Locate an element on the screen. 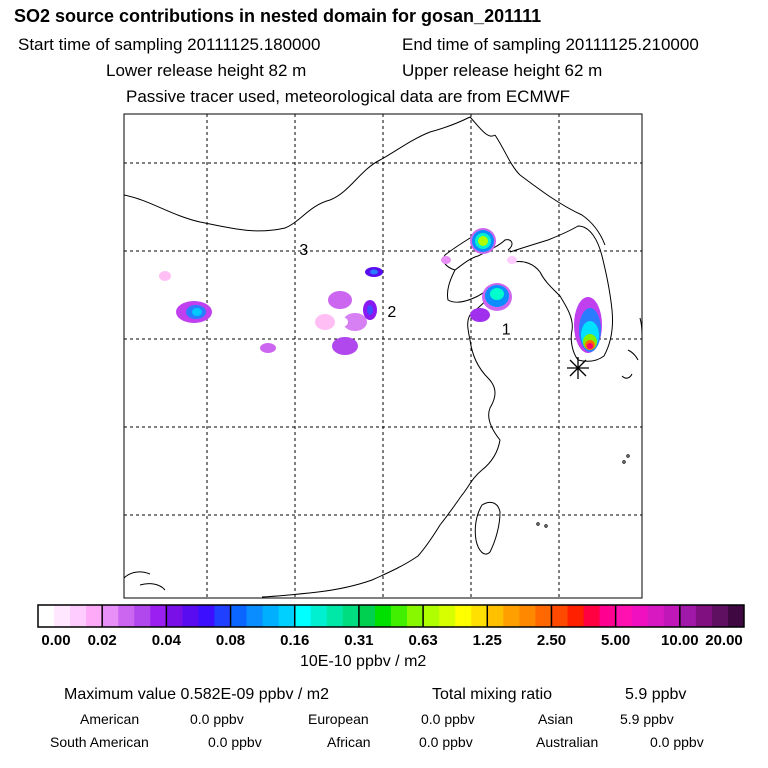 This screenshot has height=768, width=768. japan-west is located at coordinates (631, 348).